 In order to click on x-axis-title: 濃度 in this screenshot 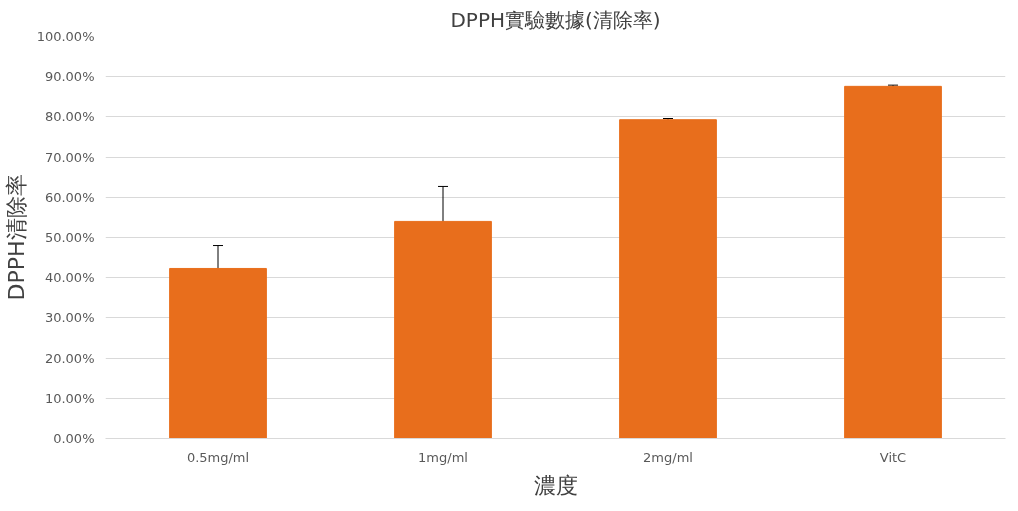, I will do `click(555, 485)`.